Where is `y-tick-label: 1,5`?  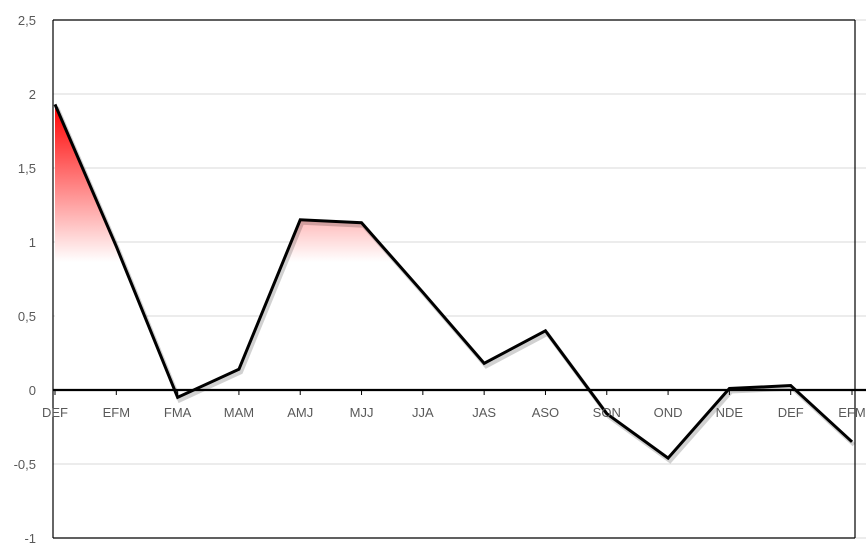
y-tick-label: 1,5 is located at coordinates (27, 168).